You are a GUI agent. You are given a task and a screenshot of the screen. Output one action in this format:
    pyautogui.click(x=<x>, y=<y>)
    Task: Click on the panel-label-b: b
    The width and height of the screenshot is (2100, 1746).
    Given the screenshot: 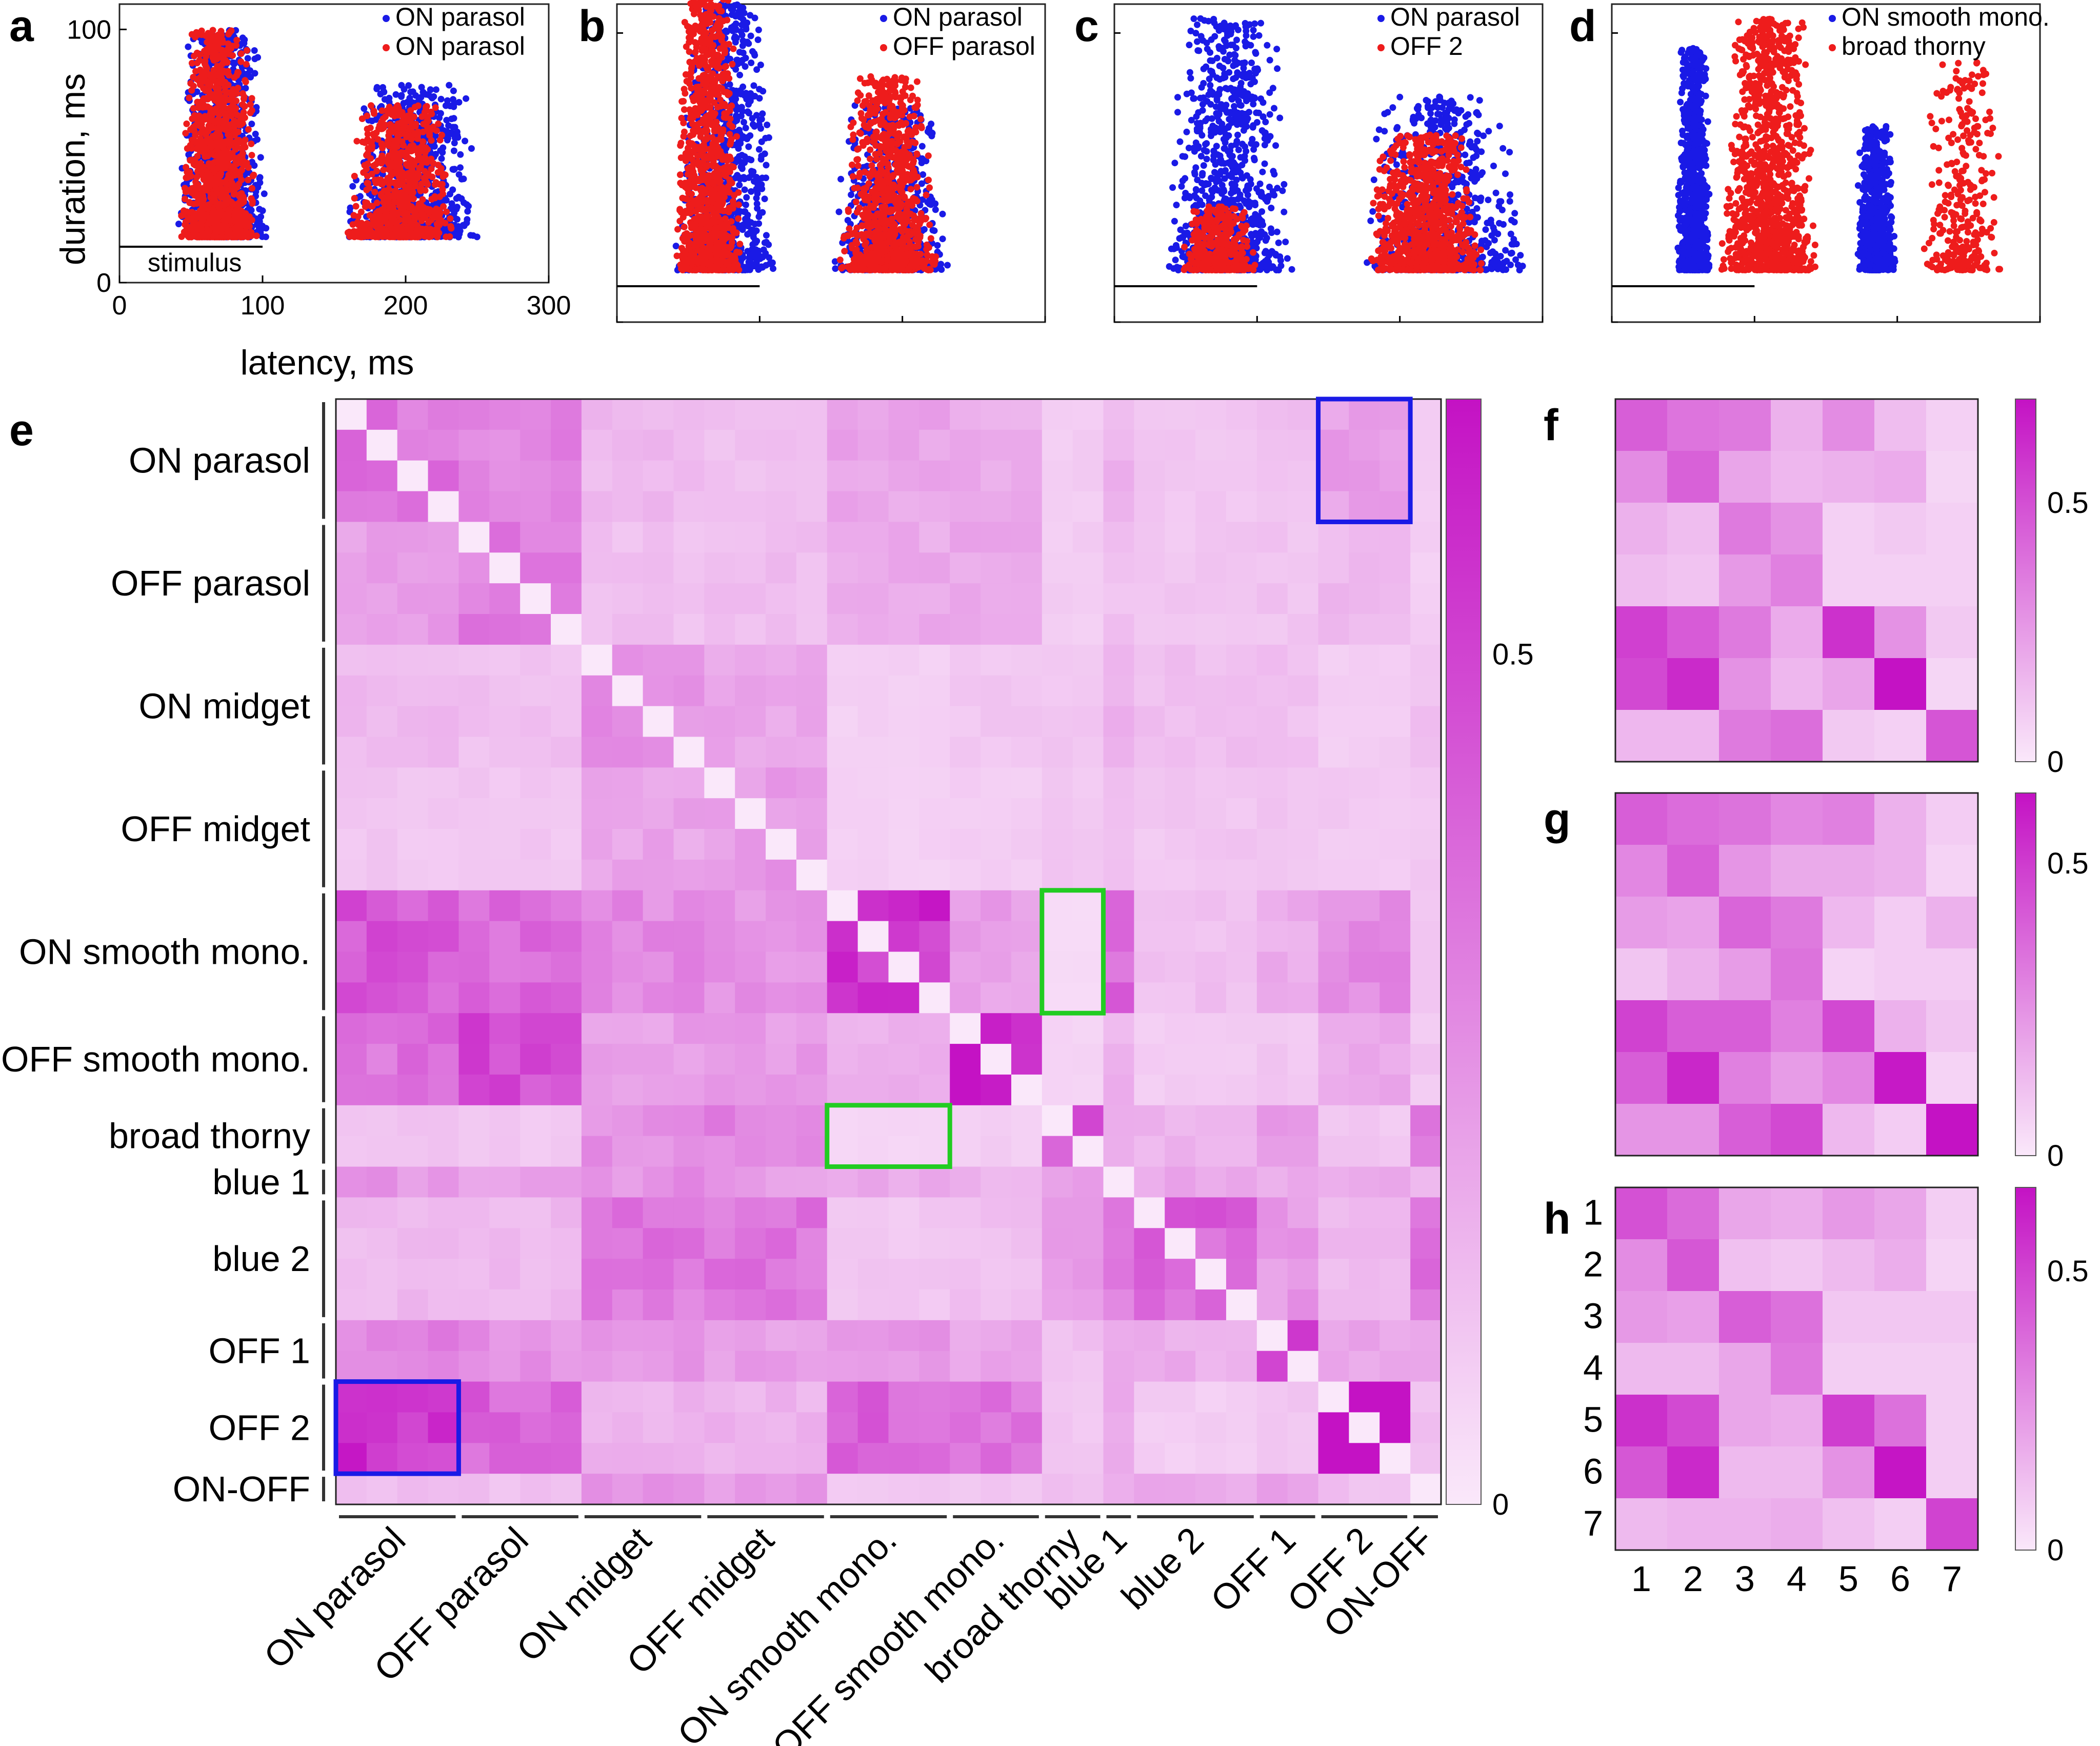 What is the action you would take?
    pyautogui.click(x=592, y=26)
    